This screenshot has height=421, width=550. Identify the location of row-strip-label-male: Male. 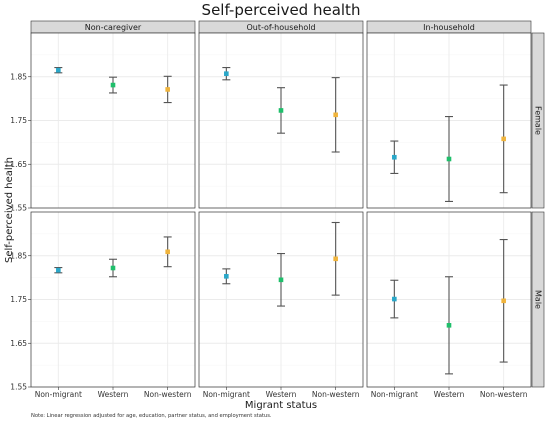
(538, 299).